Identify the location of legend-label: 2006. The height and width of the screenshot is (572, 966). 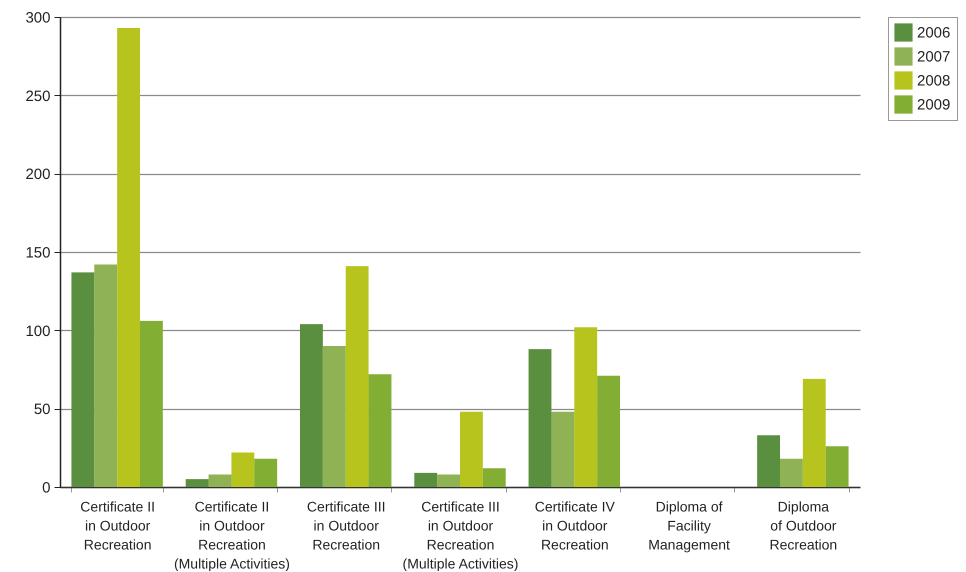
(933, 33).